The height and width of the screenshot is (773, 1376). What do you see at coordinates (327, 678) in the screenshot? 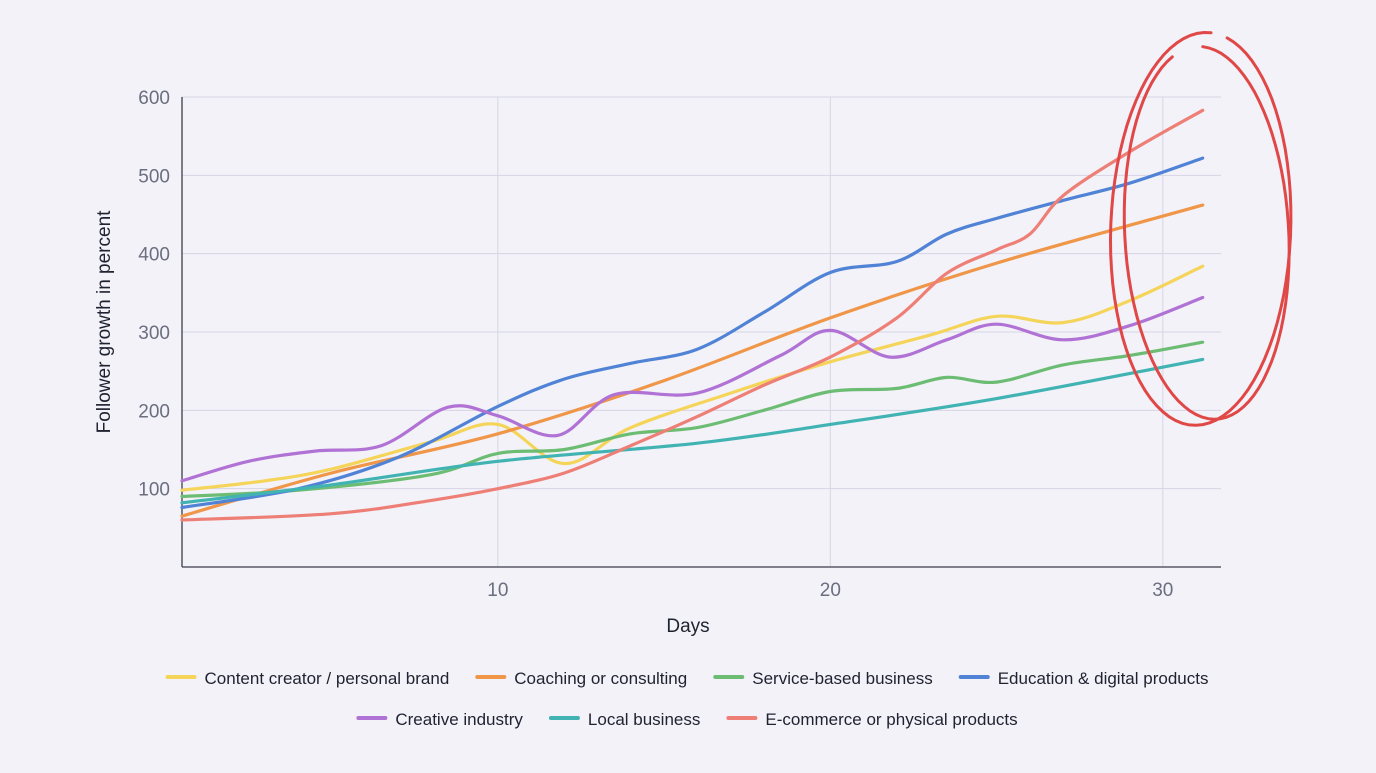
I see `legend-label: Content creator / personal brand` at bounding box center [327, 678].